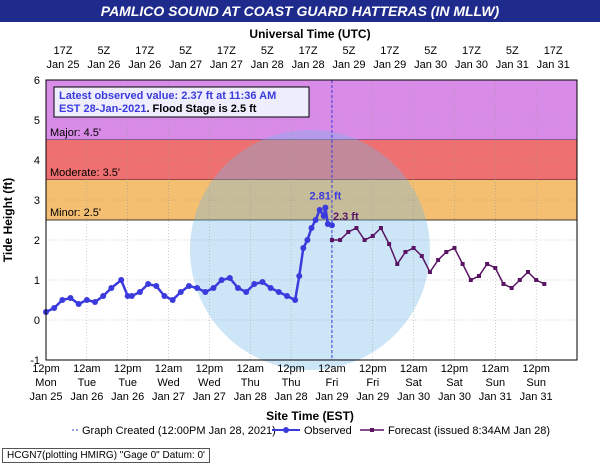  I want to click on x-axis-top-label: Universal Time (UTC), so click(309, 34).